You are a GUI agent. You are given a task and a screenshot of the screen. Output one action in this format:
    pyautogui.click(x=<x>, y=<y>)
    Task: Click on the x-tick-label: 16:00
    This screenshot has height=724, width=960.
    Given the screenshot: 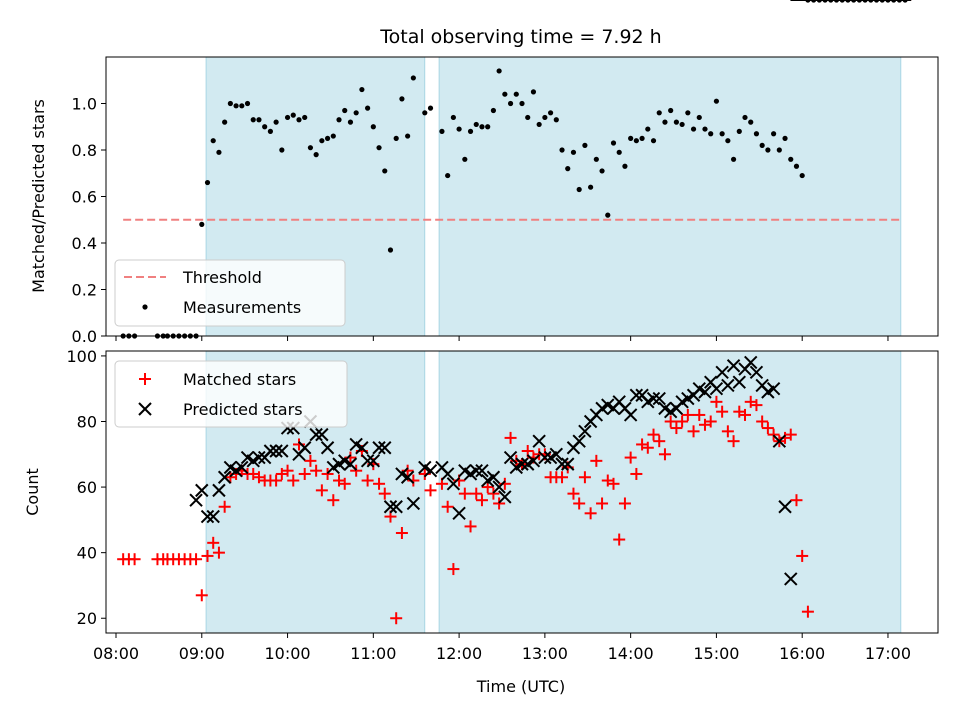 What is the action you would take?
    pyautogui.click(x=802, y=653)
    